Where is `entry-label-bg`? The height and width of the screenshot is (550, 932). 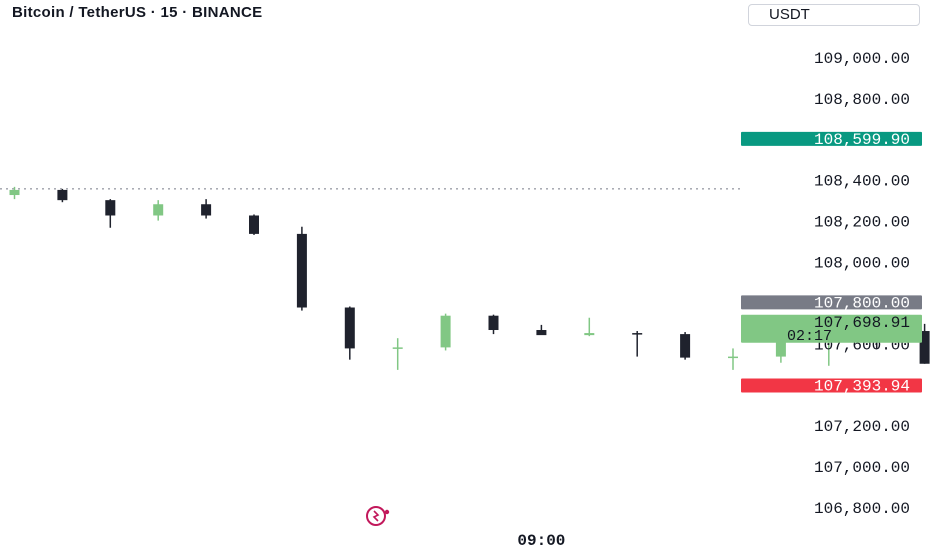 entry-label-bg is located at coordinates (831, 302).